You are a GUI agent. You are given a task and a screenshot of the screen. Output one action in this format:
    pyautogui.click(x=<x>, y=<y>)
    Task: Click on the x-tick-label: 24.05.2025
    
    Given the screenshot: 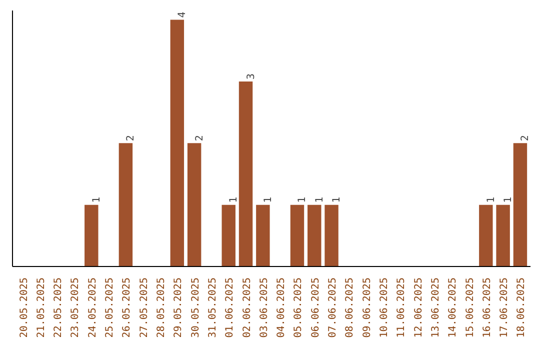 What is the action you would take?
    pyautogui.click(x=92, y=307)
    